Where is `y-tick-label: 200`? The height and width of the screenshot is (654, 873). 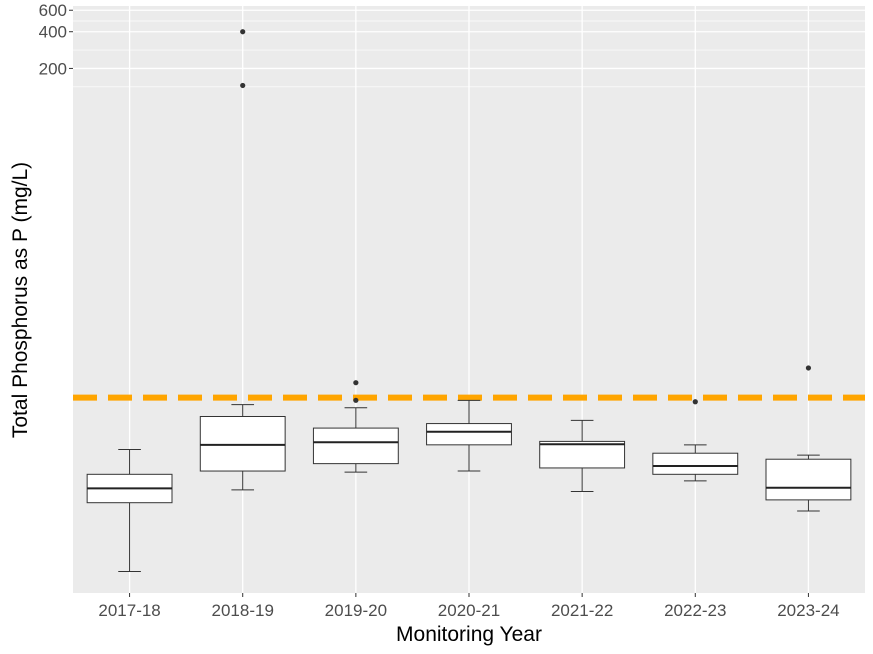
y-tick-label: 200 is located at coordinates (53, 68).